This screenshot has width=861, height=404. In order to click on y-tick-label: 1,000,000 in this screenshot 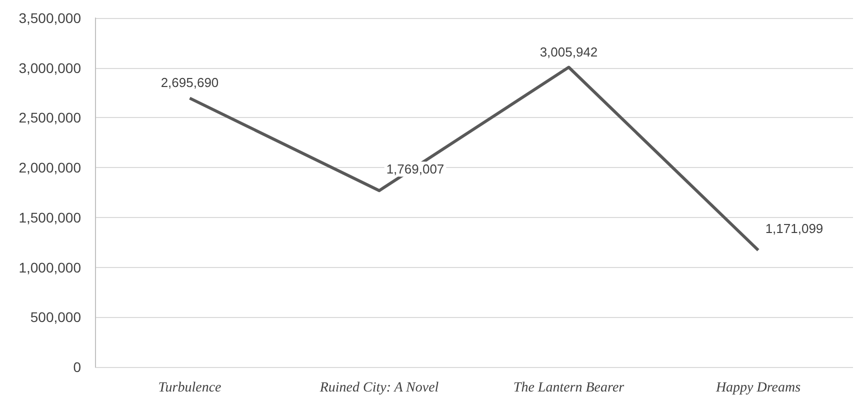, I will do `click(50, 267)`.